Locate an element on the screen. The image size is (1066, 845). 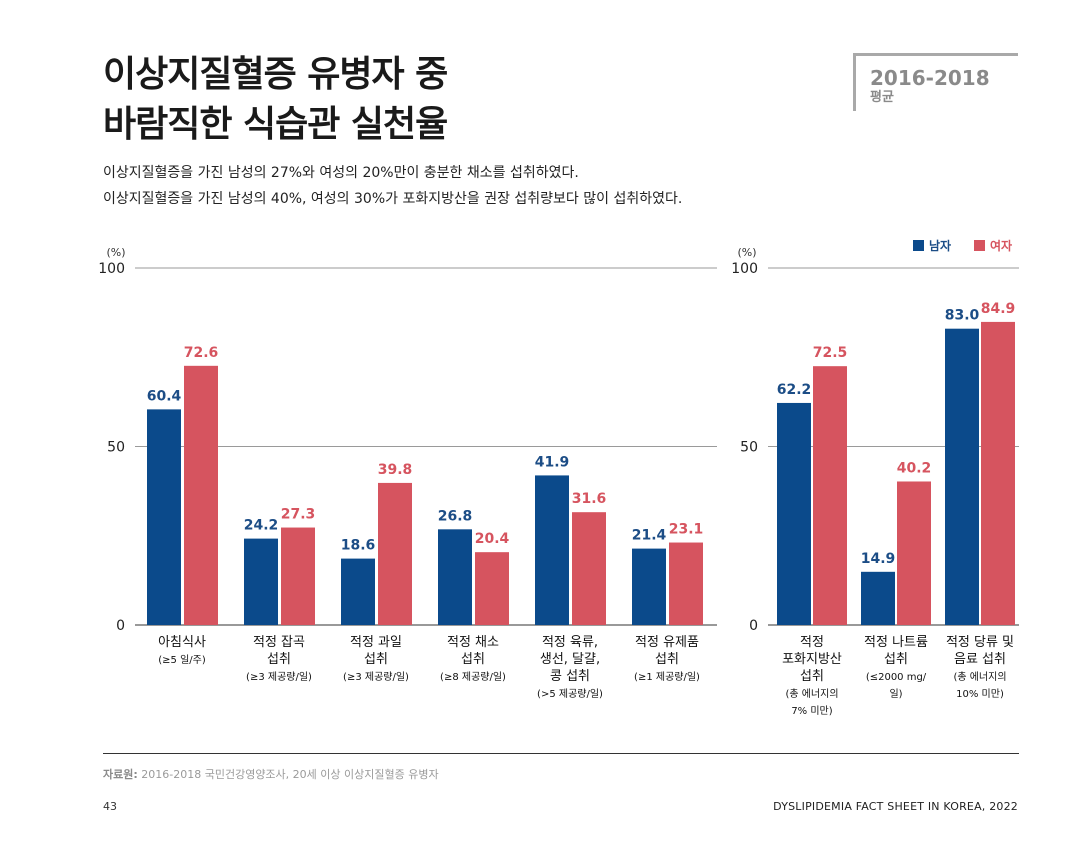
chart-0-category-label: 적정 채소 is located at coordinates (473, 642).